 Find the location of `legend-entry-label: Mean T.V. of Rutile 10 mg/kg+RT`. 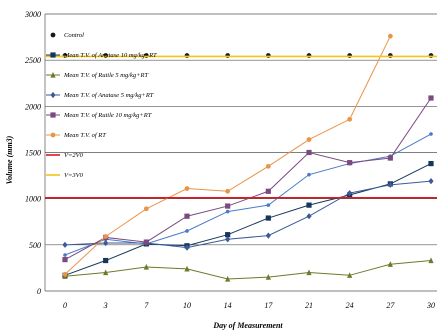

legend-entry-label: Mean T.V. of Rutile 10 mg/kg+RT is located at coordinates (107, 115).